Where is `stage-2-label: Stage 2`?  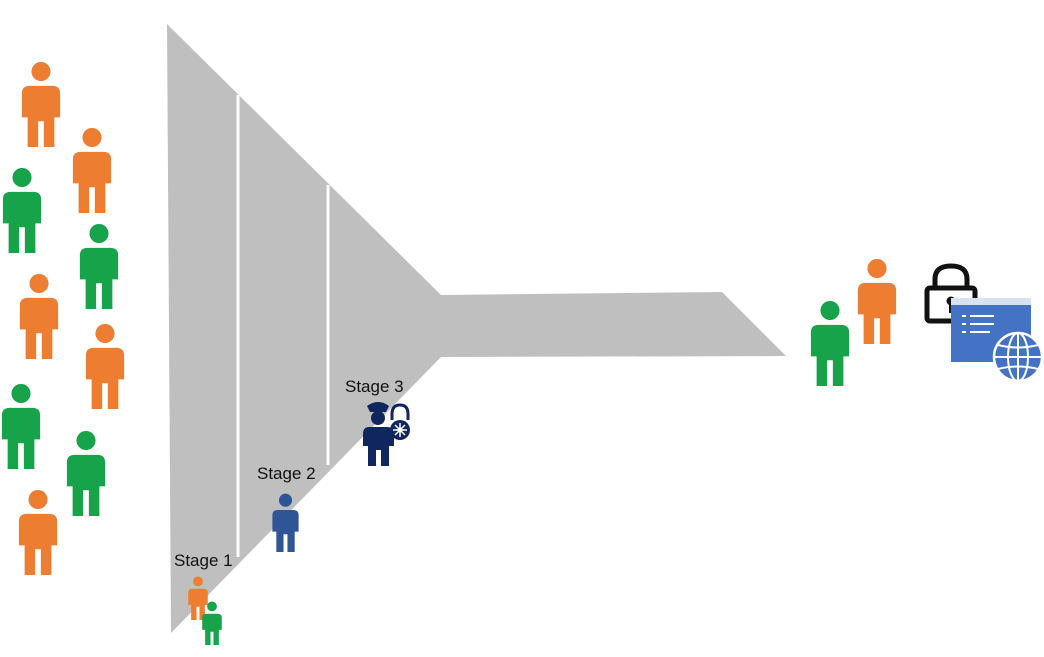
stage-2-label: Stage 2 is located at coordinates (286, 473).